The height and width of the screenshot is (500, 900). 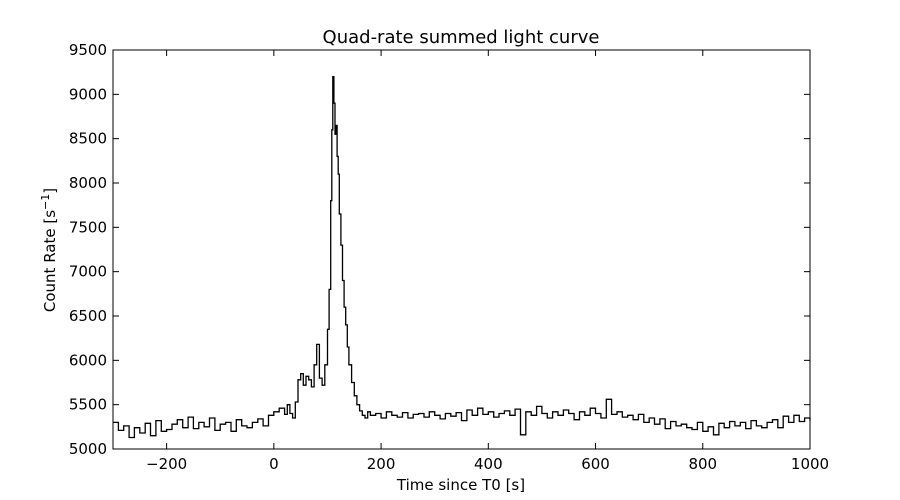 What do you see at coordinates (488, 464) in the screenshot?
I see `x-tick-label: 400` at bounding box center [488, 464].